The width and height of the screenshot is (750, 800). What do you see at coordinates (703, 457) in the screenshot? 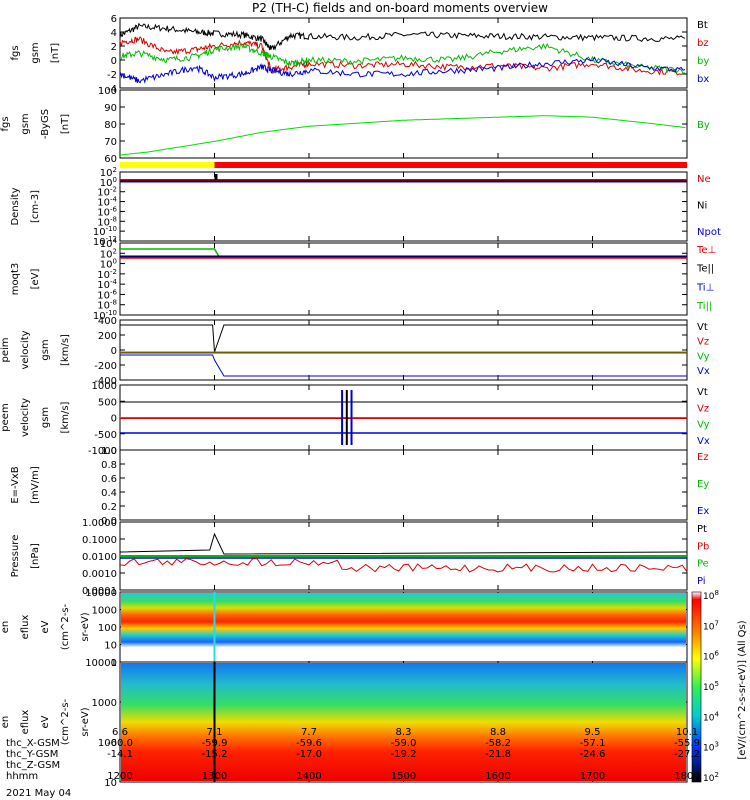
I see `legend-Ez: Ez` at bounding box center [703, 457].